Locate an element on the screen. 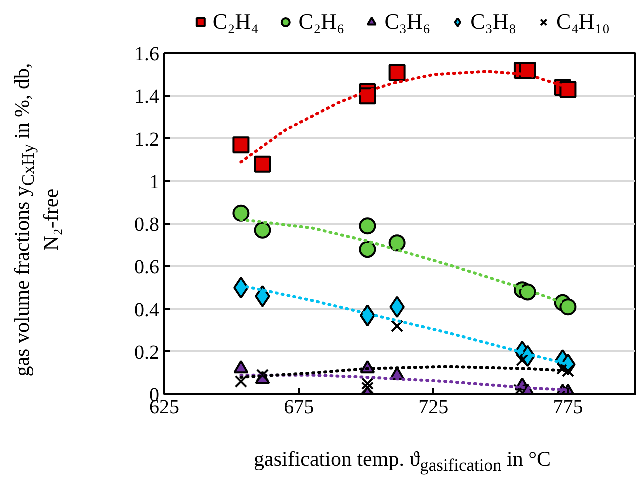 The height and width of the screenshot is (483, 643). legend-label: C₂H₄ is located at coordinates (235, 22).